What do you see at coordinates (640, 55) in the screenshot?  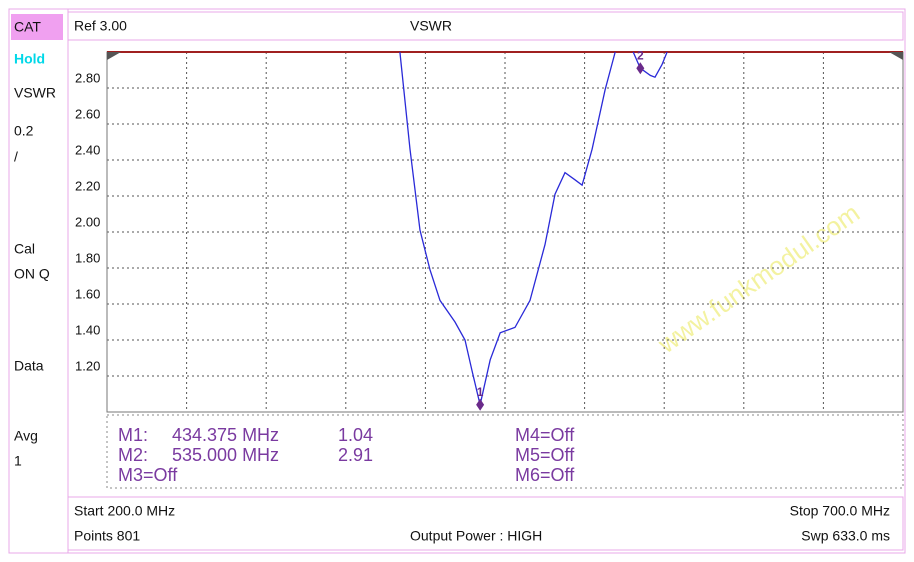 I see `marker-name: 2` at bounding box center [640, 55].